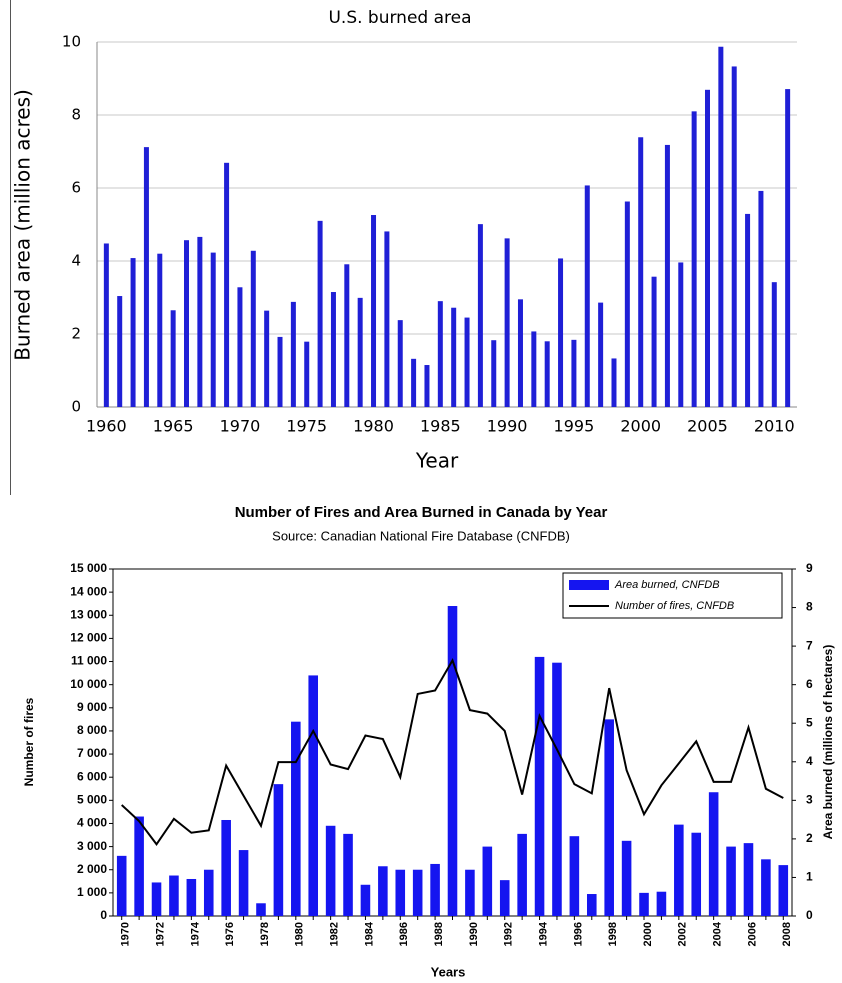 This screenshot has width=842, height=983. What do you see at coordinates (437, 461) in the screenshot?
I see `x-axis-label: Year` at bounding box center [437, 461].